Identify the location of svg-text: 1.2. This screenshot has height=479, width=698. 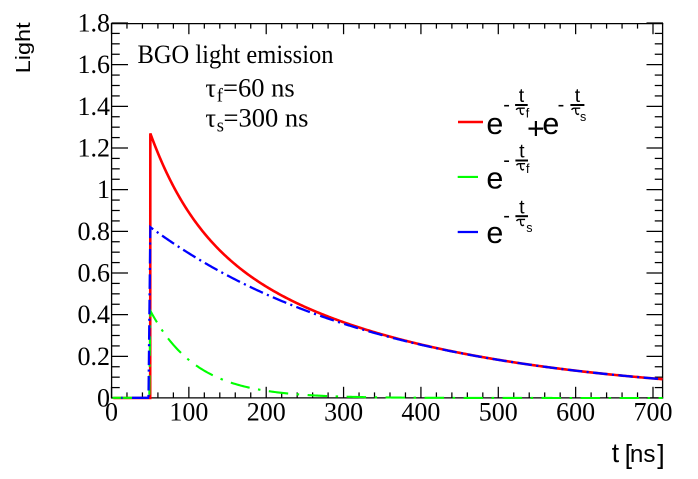
(94, 148).